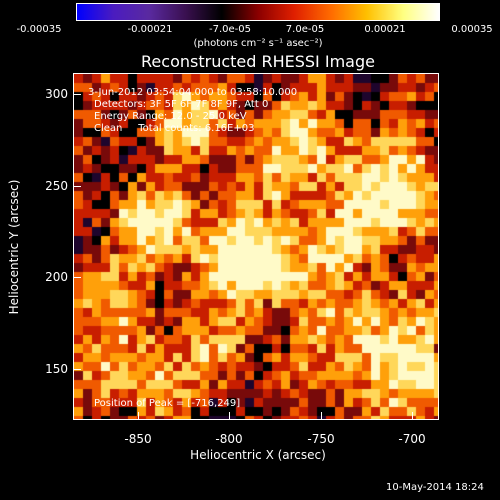 The width and height of the screenshot is (500, 500). I want to click on y-tick-label: 250, so click(56, 186).